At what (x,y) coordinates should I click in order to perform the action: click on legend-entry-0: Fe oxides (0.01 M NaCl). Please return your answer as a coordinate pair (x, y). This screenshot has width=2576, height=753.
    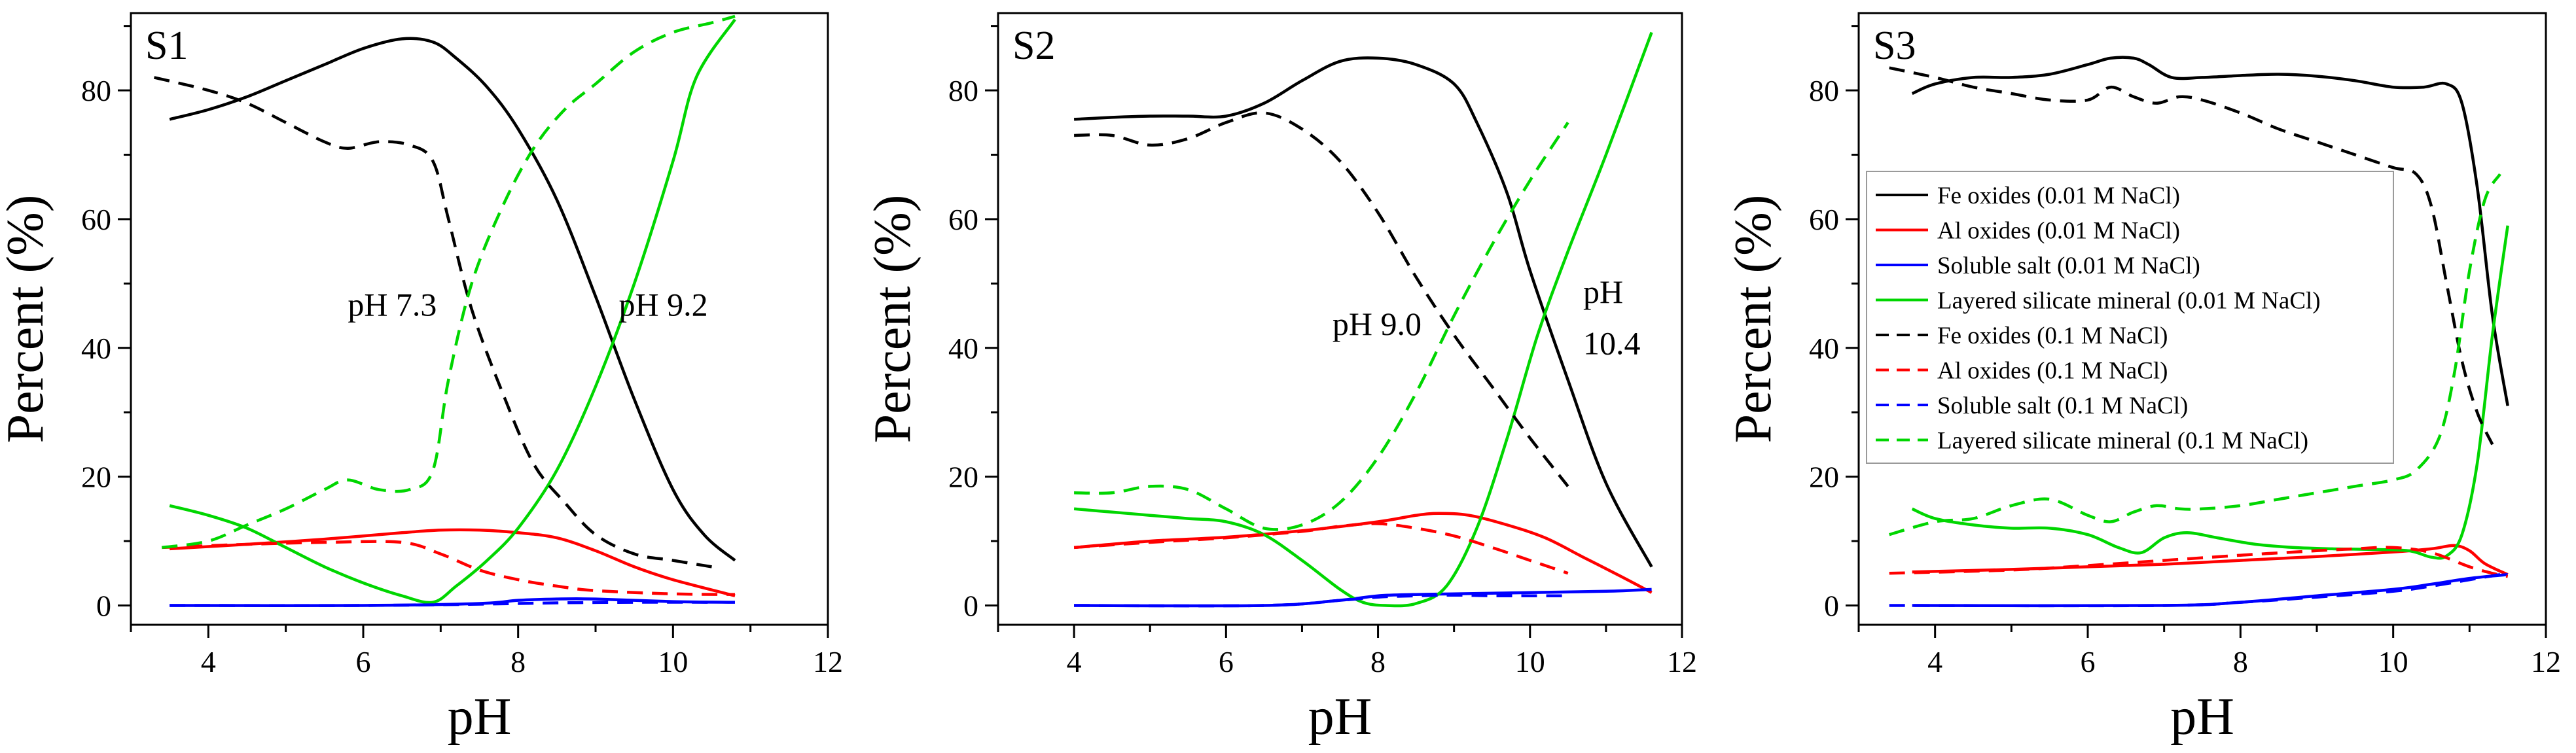
    Looking at the image, I should click on (2058, 196).